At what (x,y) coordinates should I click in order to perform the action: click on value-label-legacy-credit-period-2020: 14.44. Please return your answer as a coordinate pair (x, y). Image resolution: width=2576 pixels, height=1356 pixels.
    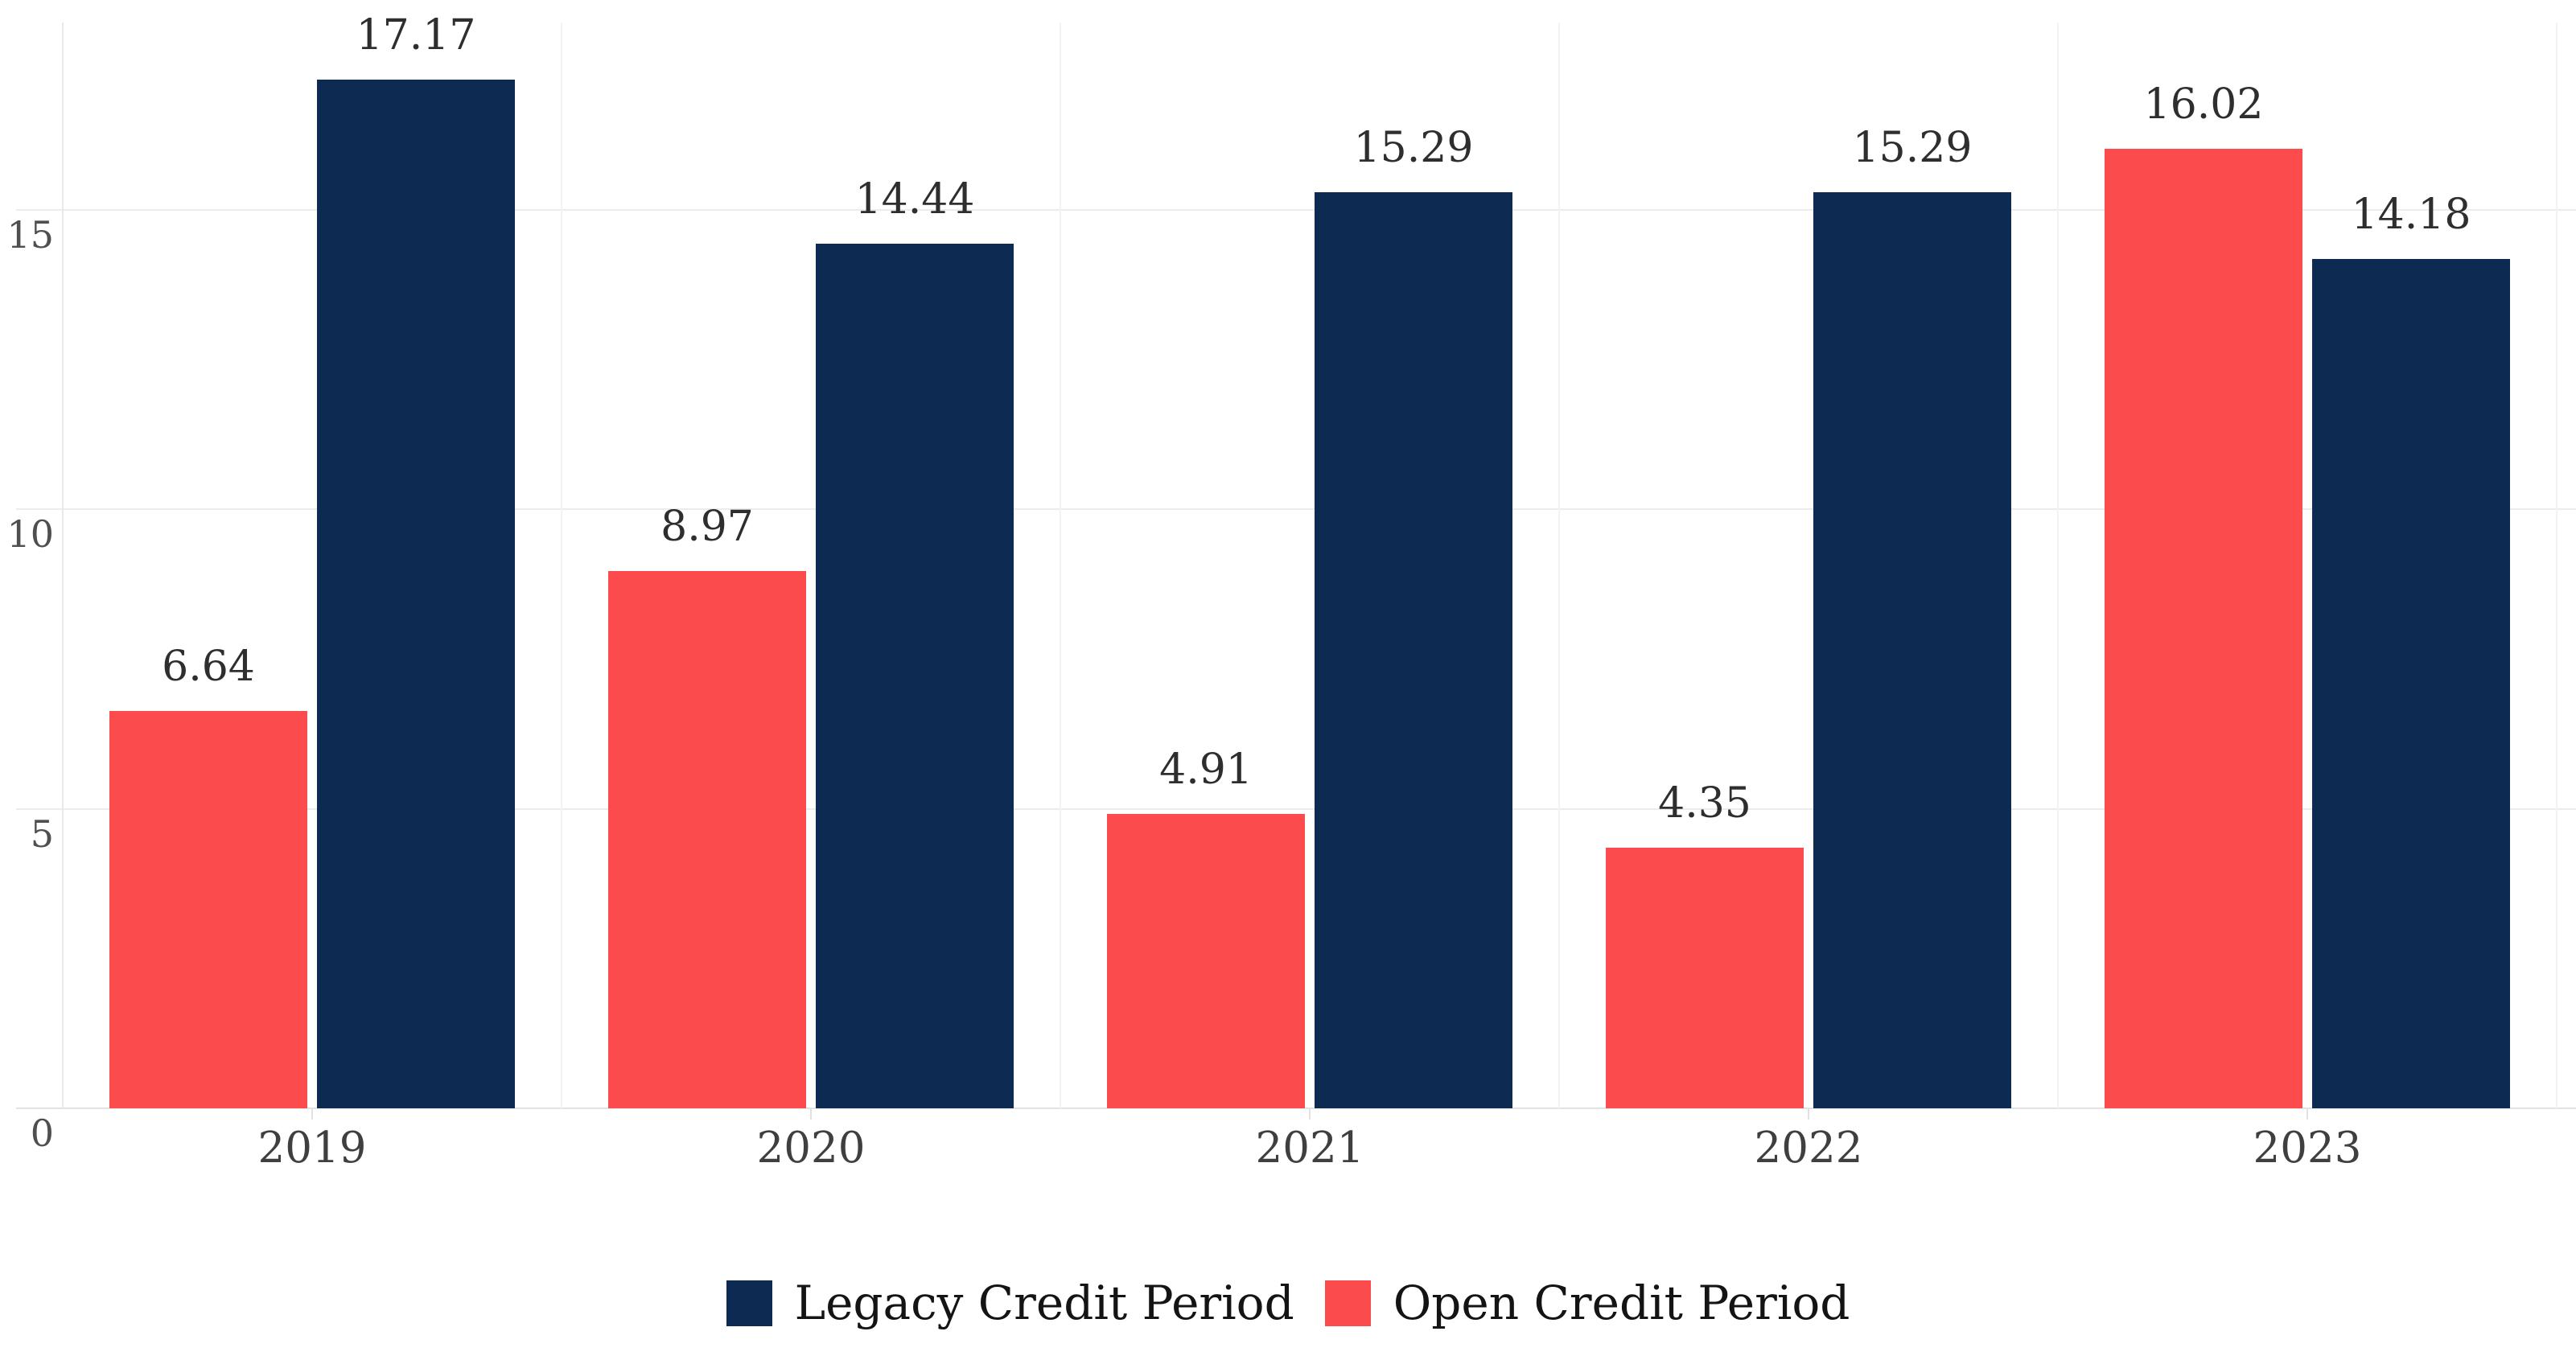
    Looking at the image, I should click on (914, 199).